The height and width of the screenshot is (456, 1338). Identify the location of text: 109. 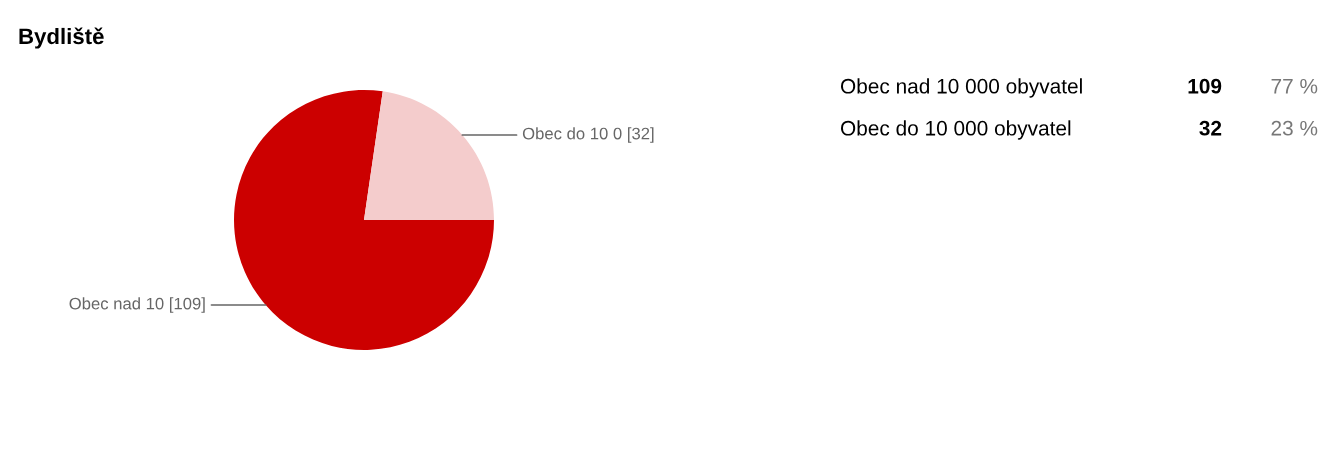
(1205, 86).